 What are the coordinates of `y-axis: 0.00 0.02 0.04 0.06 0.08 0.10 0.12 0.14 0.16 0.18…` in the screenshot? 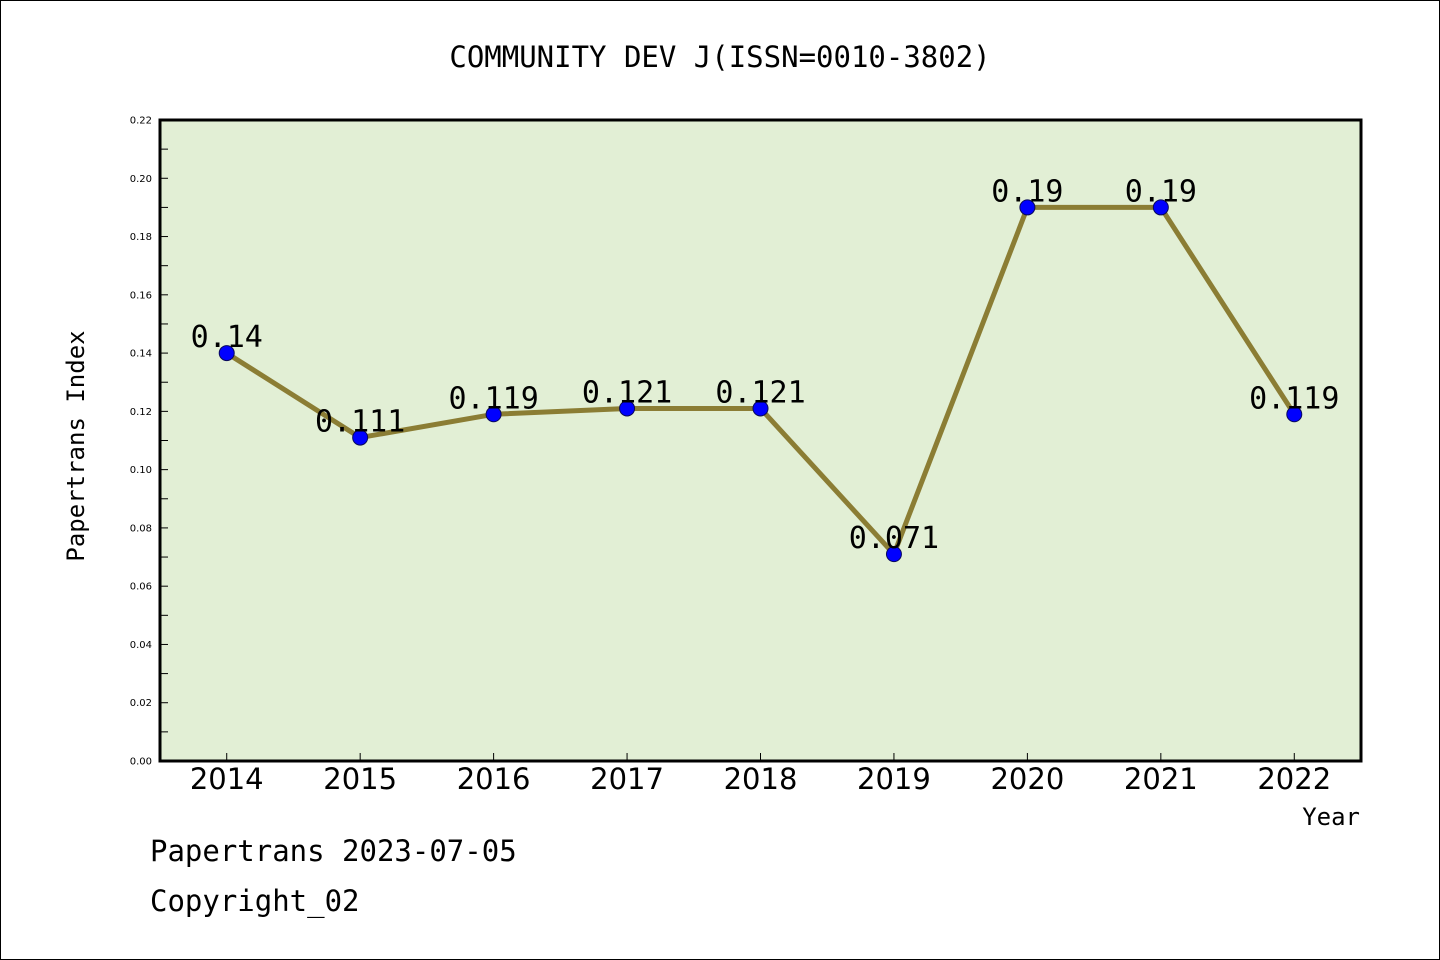 It's located at (149, 442).